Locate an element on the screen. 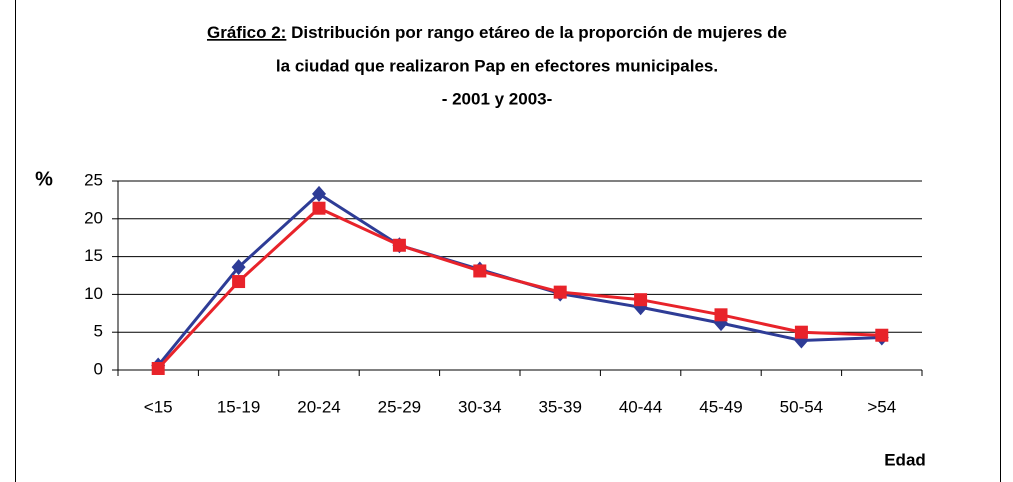  title-prefix: Gráfico 2: is located at coordinates (246, 32).